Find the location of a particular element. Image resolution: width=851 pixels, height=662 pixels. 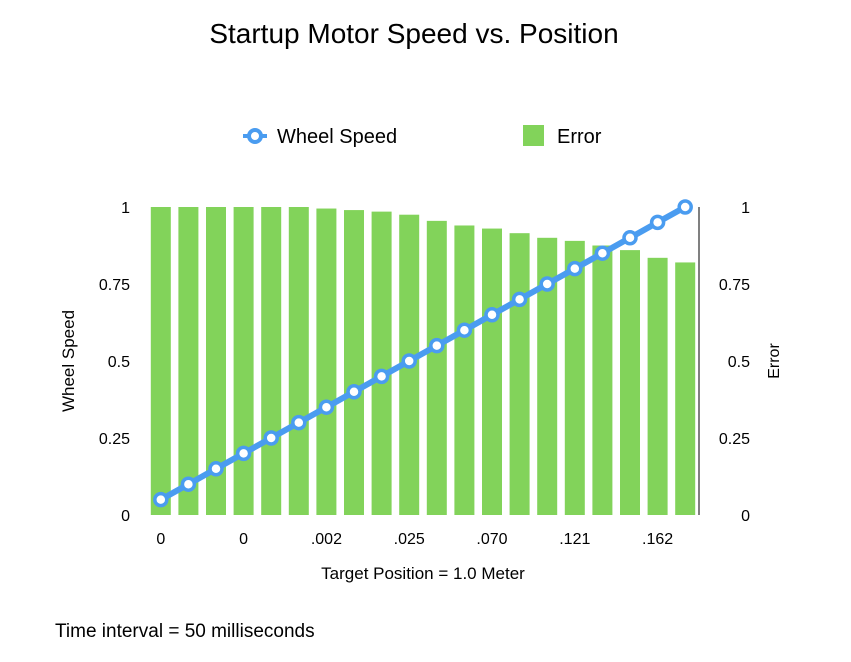

chart-title: Startup Motor Speed vs. Position is located at coordinates (413, 33).